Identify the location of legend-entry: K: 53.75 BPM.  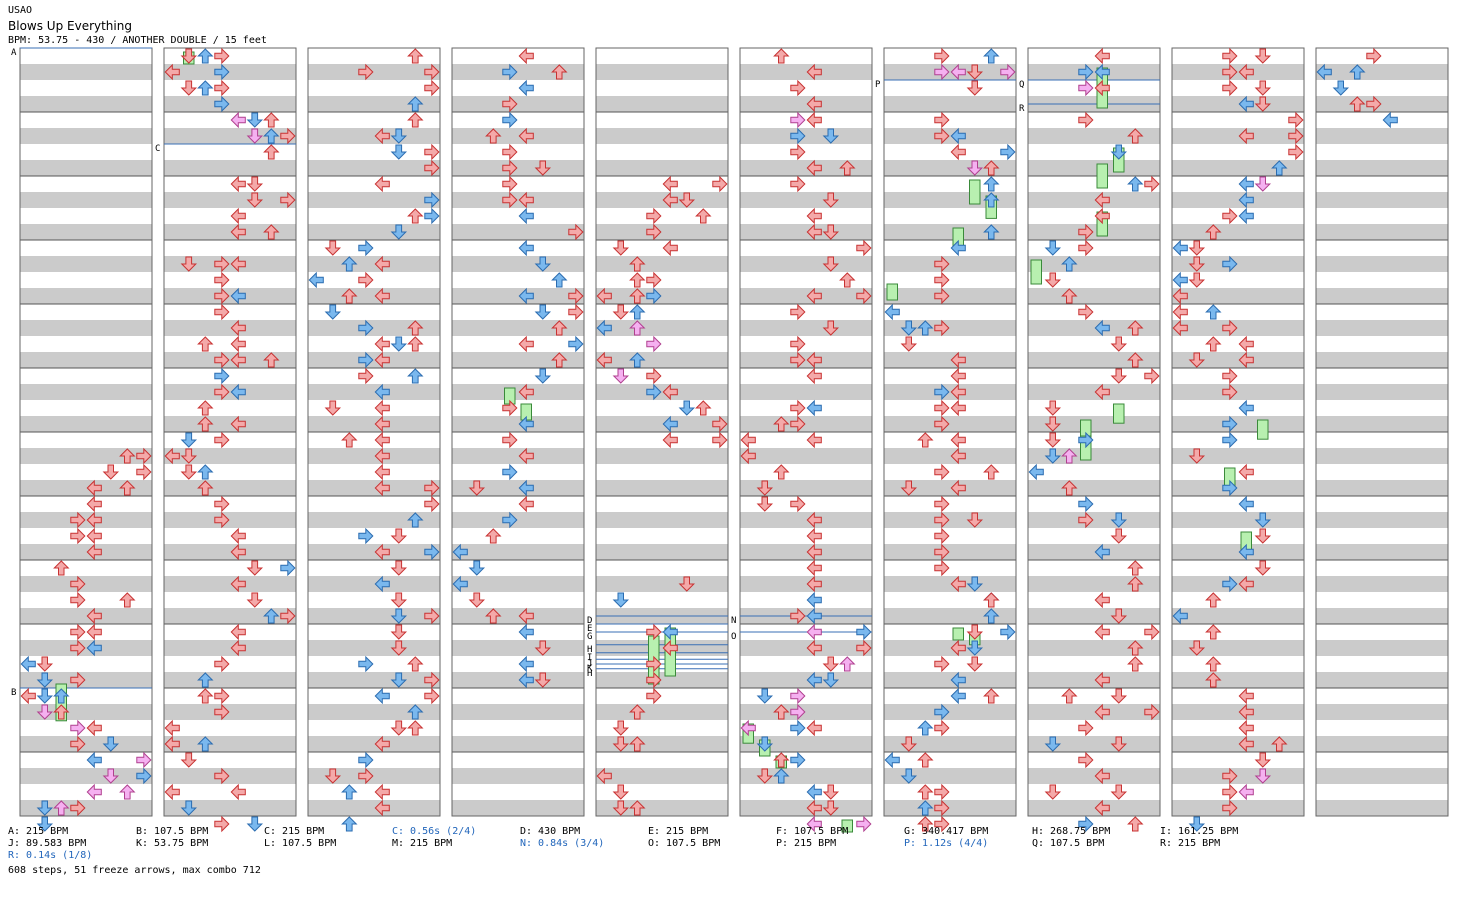
(172, 843).